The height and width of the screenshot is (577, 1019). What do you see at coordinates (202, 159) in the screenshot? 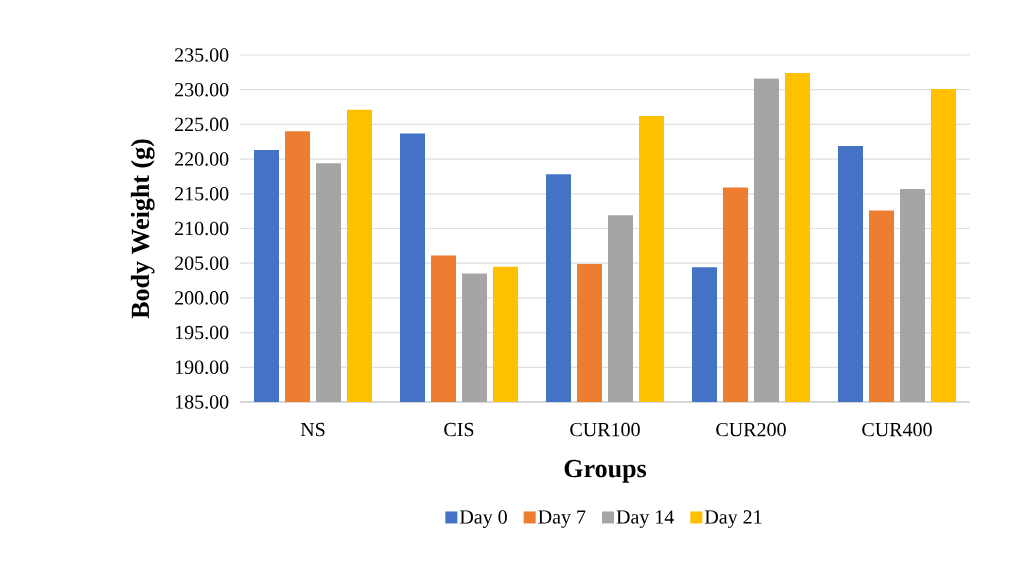
I see `y-tick-label: 220.00` at bounding box center [202, 159].